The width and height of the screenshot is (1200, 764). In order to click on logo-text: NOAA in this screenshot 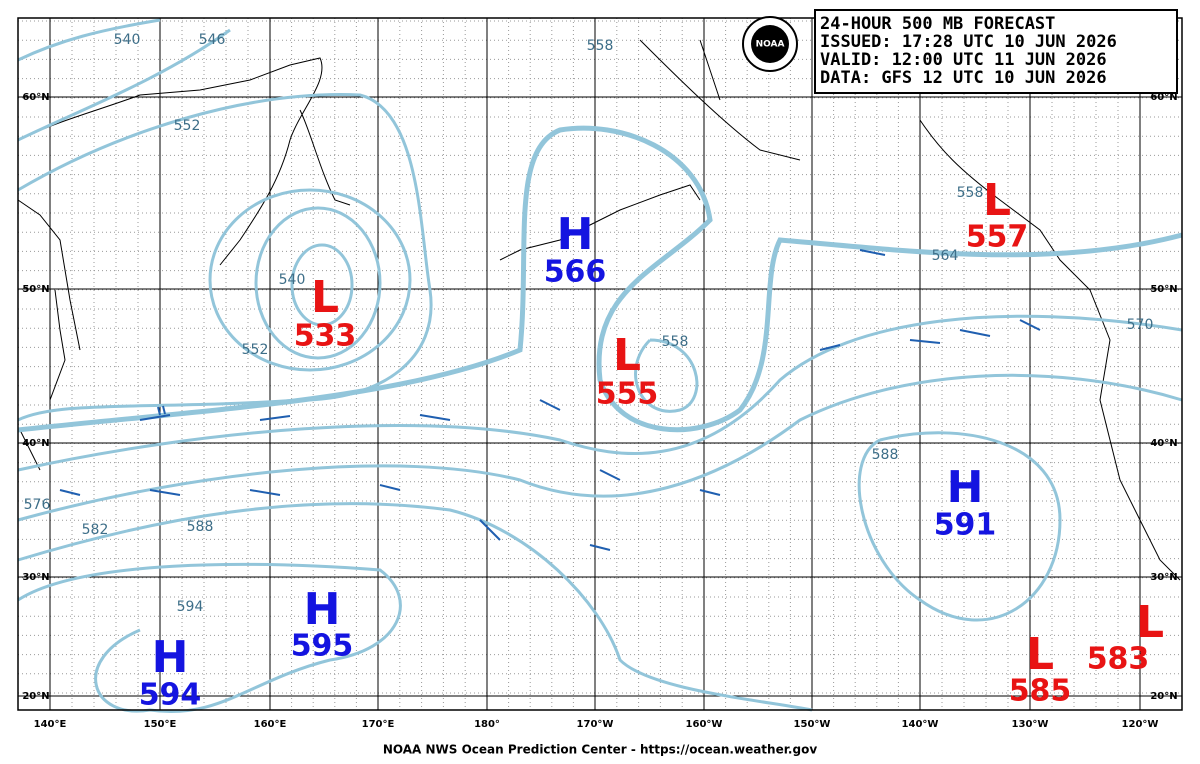, I will do `click(770, 45)`.